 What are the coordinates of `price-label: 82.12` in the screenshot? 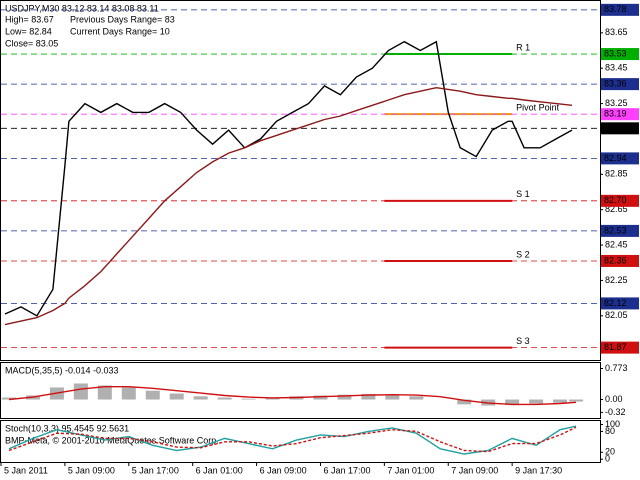 It's located at (615, 303).